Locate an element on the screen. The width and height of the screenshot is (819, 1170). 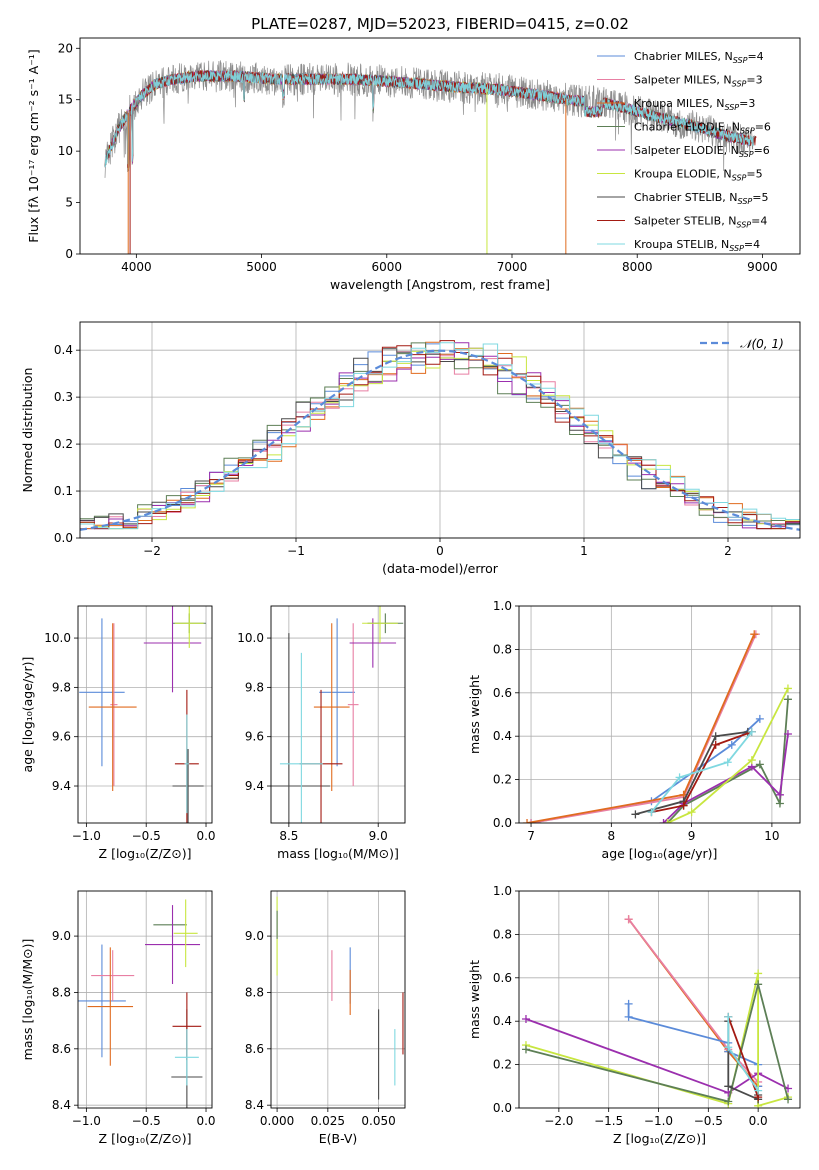
legend-label-main: Chabrier ELODIE, N is located at coordinates (687, 127).